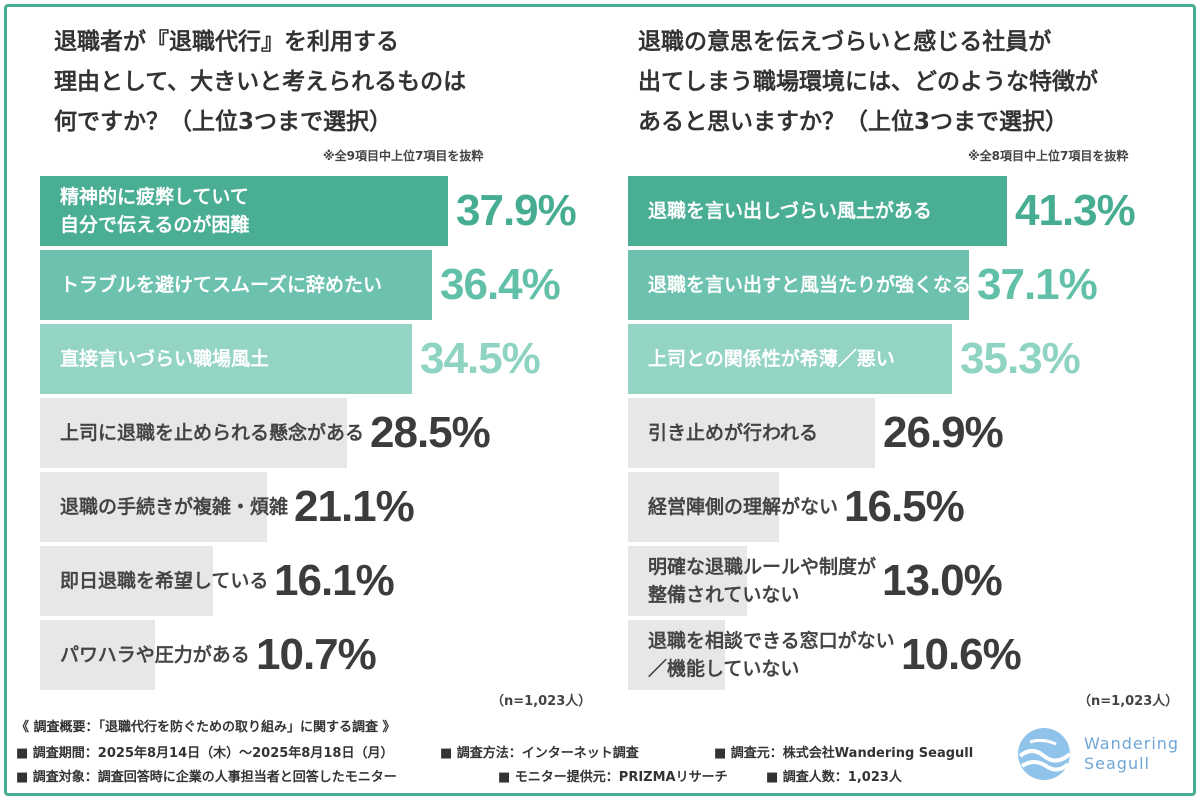  What do you see at coordinates (771, 359) in the screenshot?
I see `bar-category-label: 上司との関係性が希薄／悪い` at bounding box center [771, 359].